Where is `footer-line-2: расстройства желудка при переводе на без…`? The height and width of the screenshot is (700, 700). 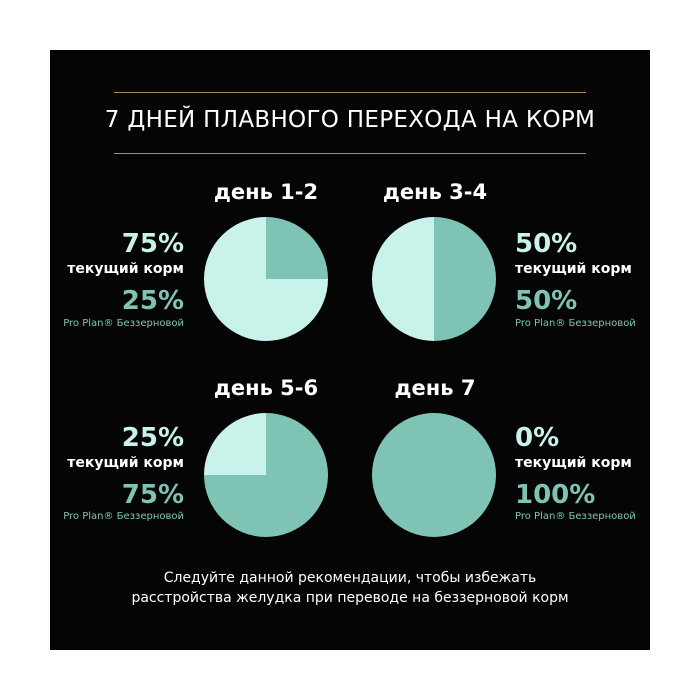
footer-line-2: расстройства желудка при переводе на без… is located at coordinates (350, 598).